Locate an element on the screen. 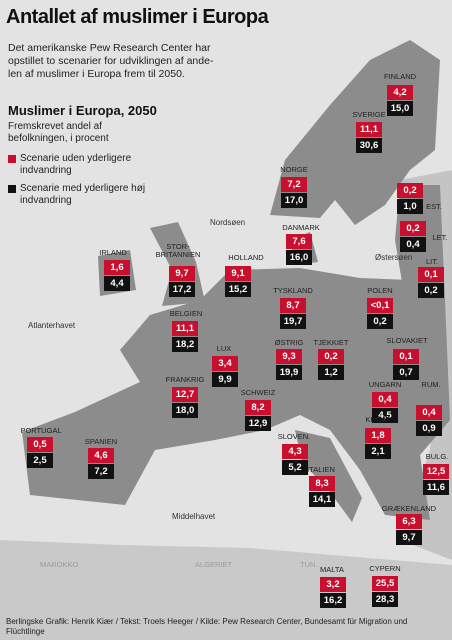  country-name: FRANKRIG is located at coordinates (185, 379).